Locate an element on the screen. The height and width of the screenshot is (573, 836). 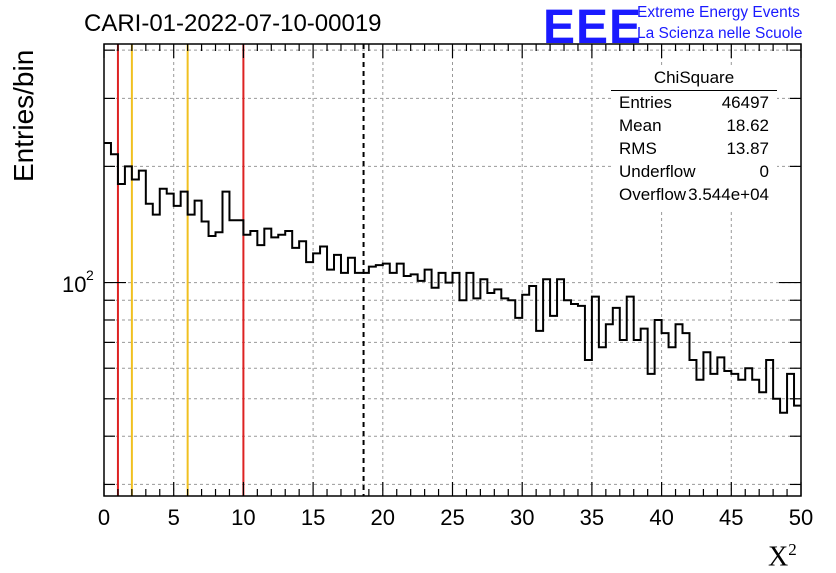
x-axis-label-superscript: 2 is located at coordinates (792, 549).